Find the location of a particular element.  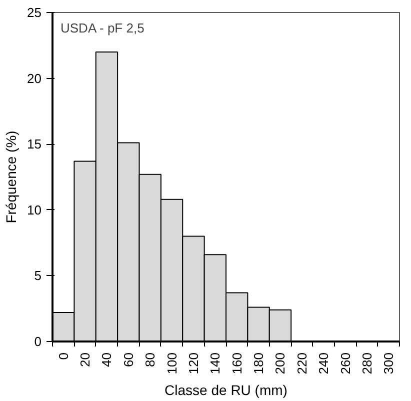

x-tick-label: 100 is located at coordinates (172, 363).